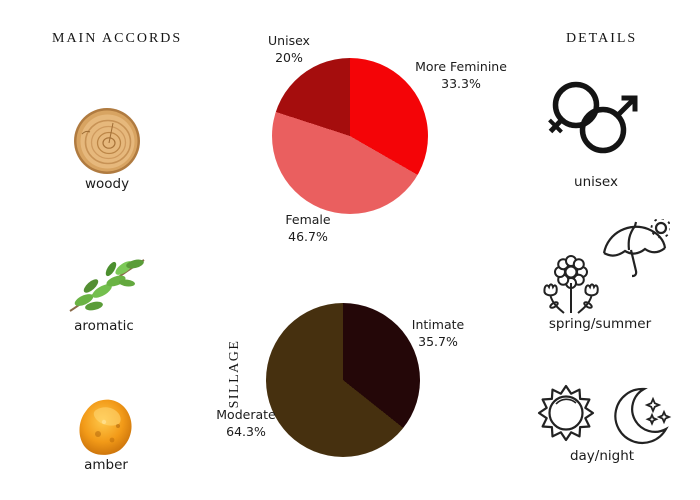 This screenshot has width=700, height=500. Describe the element at coordinates (343, 380) in the screenshot. I see `sillage-pie-chart` at that location.